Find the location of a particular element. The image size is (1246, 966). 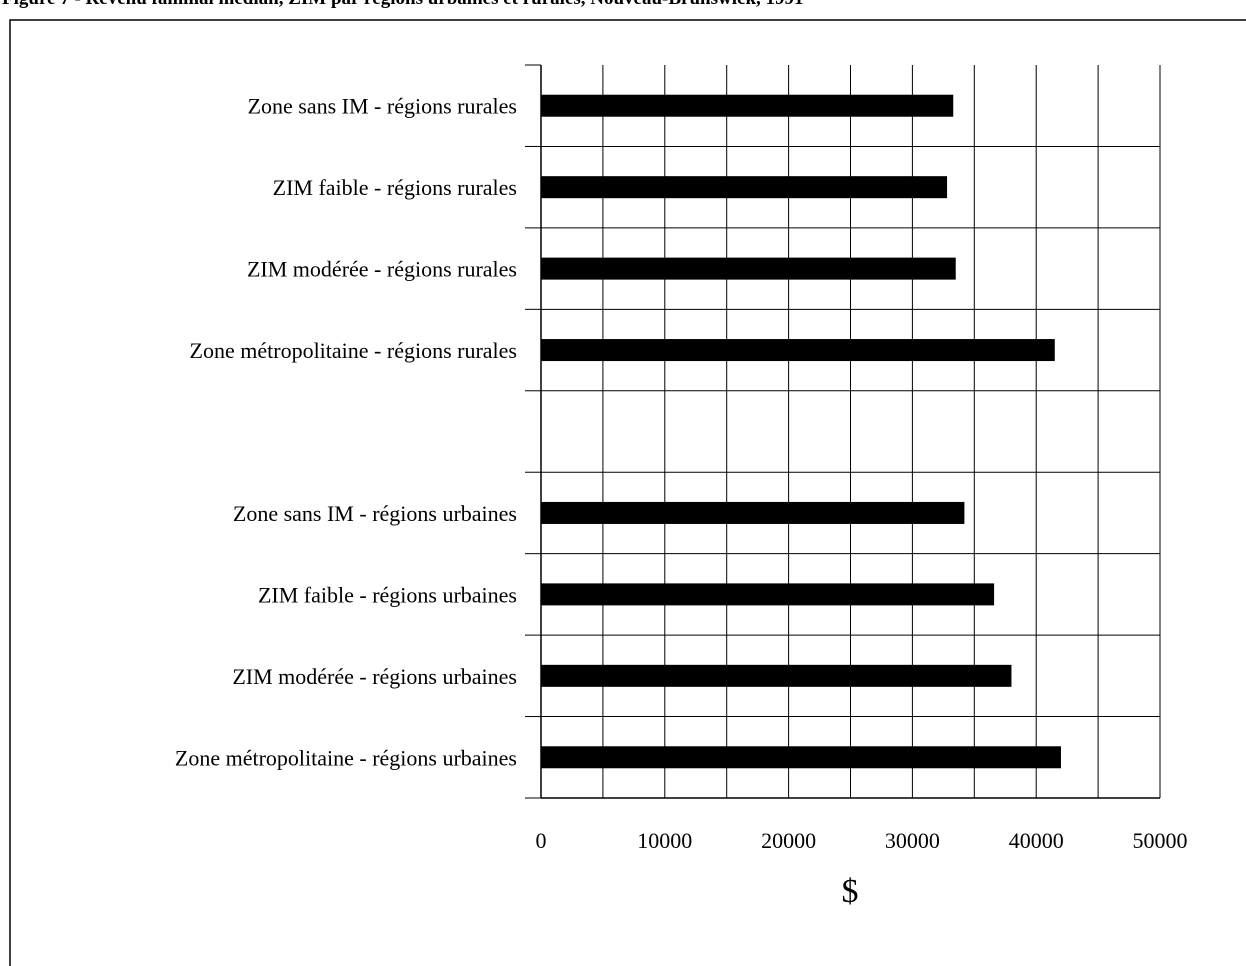

x-tick-label: 10000 is located at coordinates (664, 840).